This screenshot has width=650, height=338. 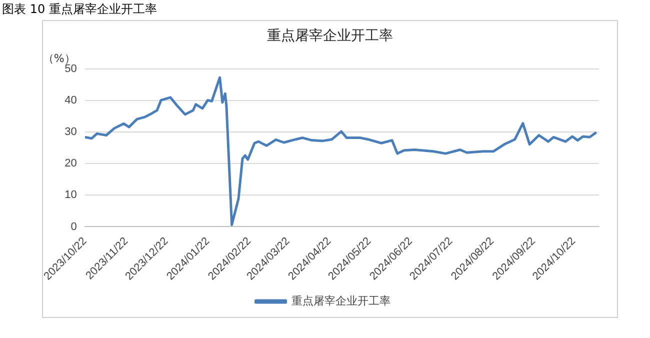 I want to click on chart-title: 图表 10 重点屠宰企业开工率, so click(x=79, y=9).